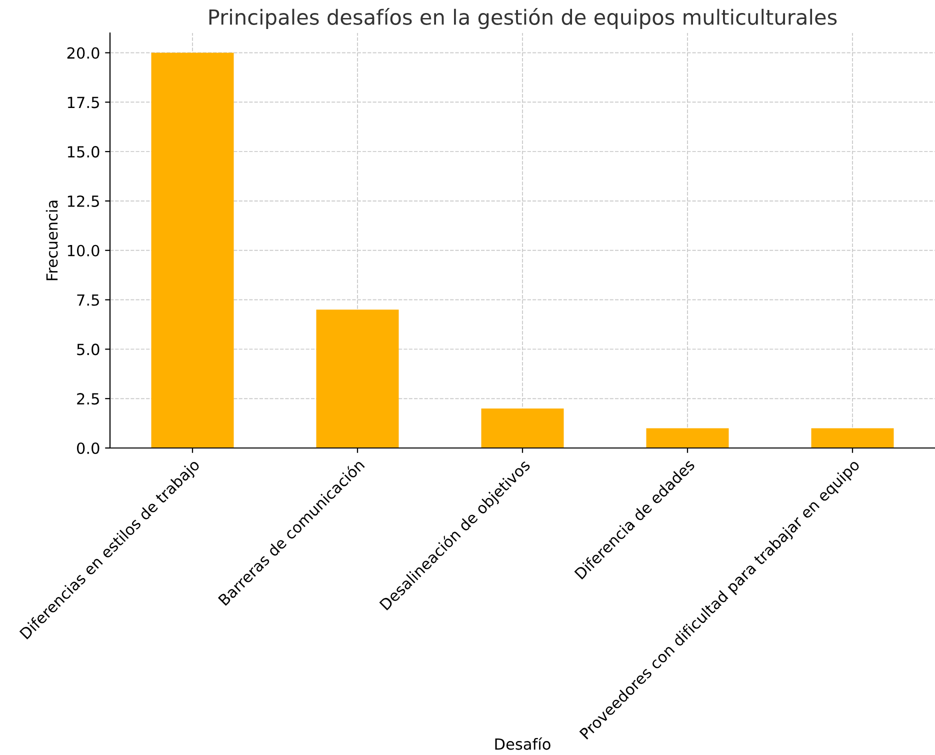  What do you see at coordinates (83, 102) in the screenshot?
I see `y-tick-label: 17.5` at bounding box center [83, 102].